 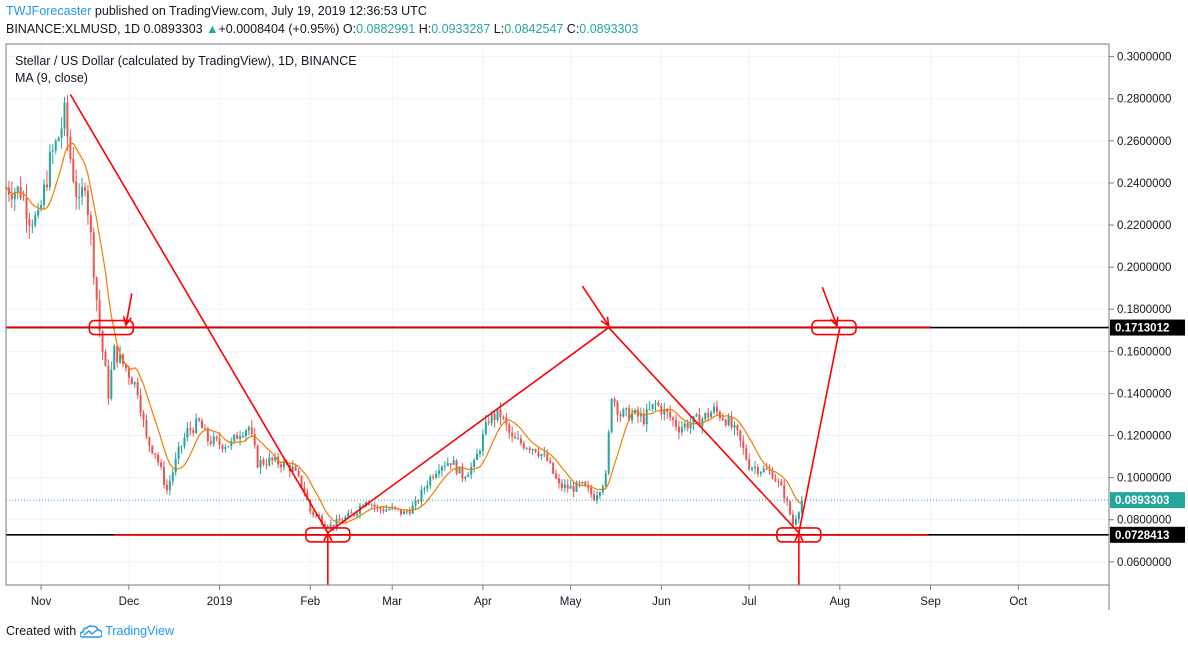 What do you see at coordinates (840, 602) in the screenshot?
I see `x-tick-label: Aug` at bounding box center [840, 602].